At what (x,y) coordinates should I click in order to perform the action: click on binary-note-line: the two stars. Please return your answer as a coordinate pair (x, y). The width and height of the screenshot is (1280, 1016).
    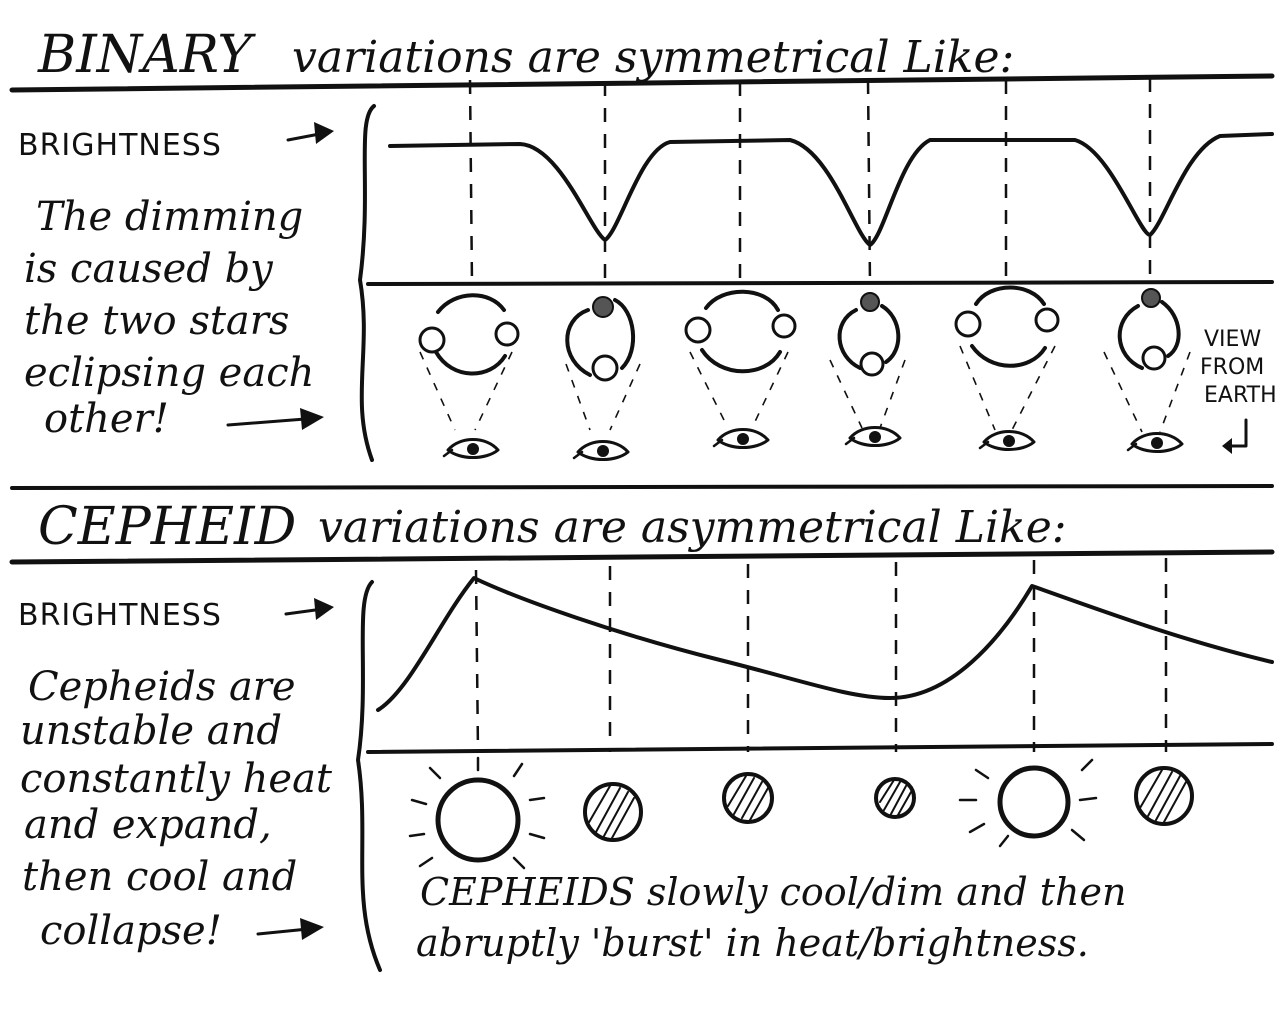
    Looking at the image, I should click on (156, 321).